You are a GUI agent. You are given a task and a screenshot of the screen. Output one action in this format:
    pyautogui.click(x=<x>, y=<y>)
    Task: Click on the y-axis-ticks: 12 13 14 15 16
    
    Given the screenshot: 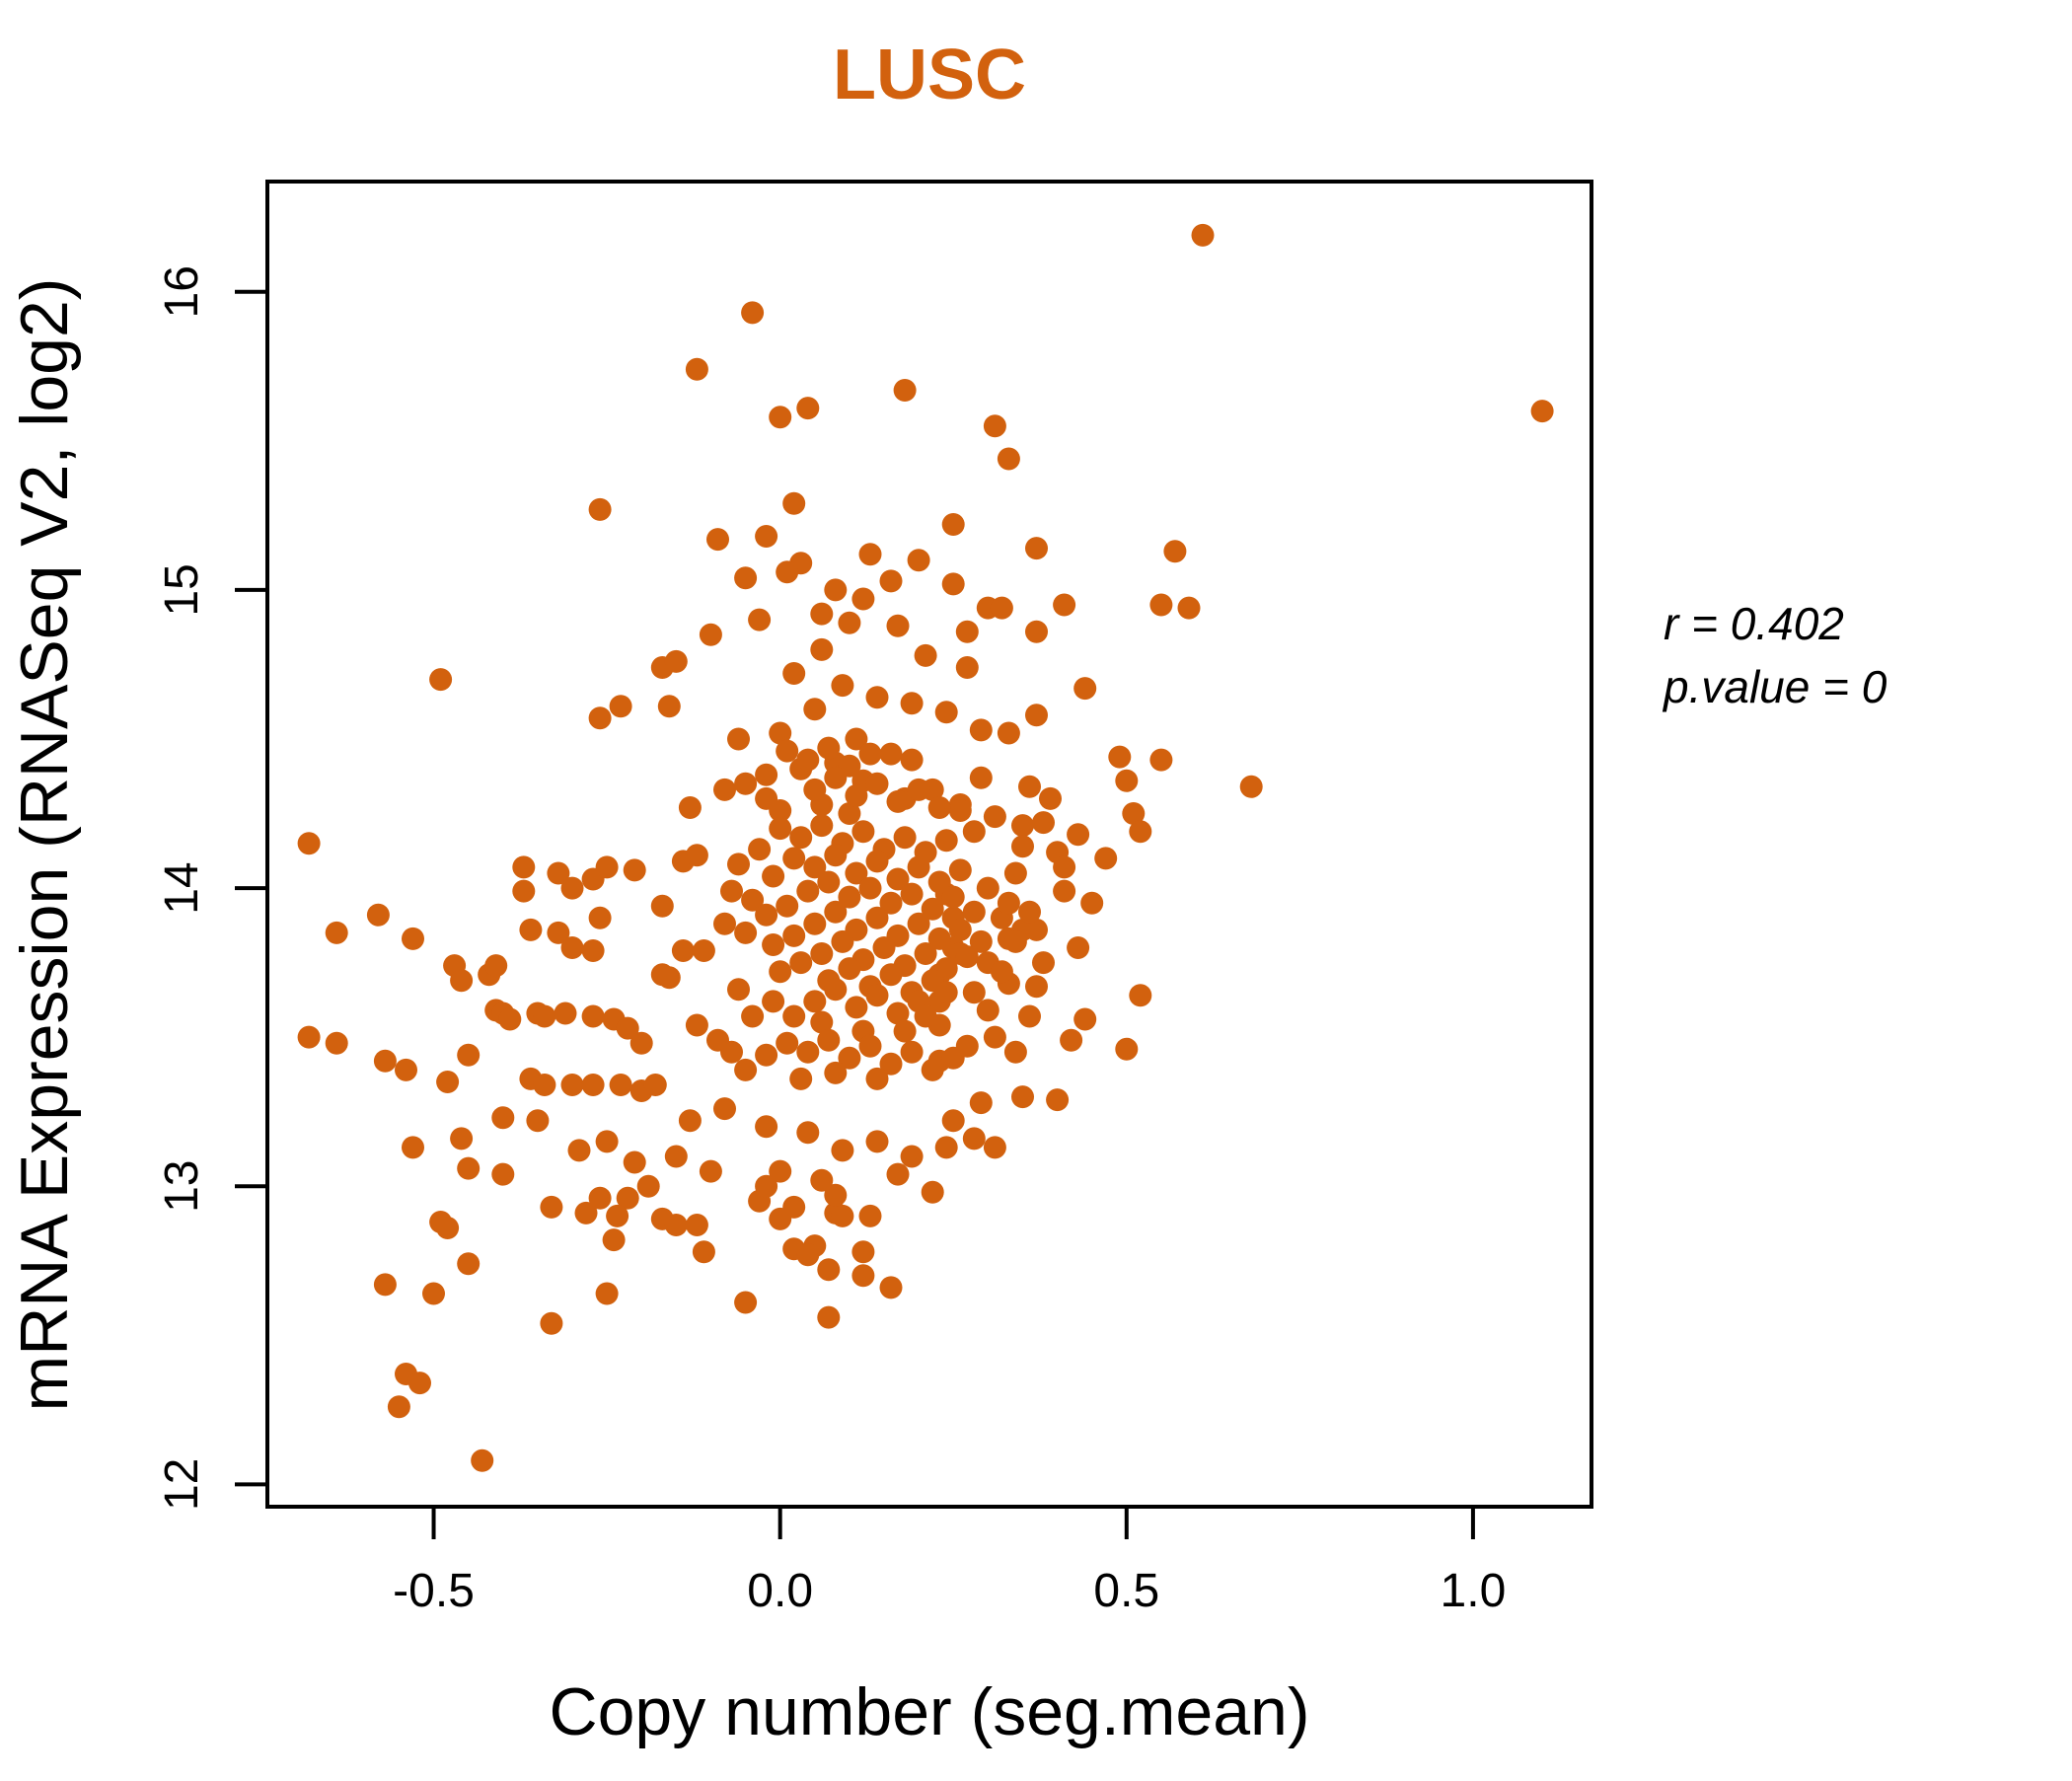 What is the action you would take?
    pyautogui.click(x=212, y=888)
    